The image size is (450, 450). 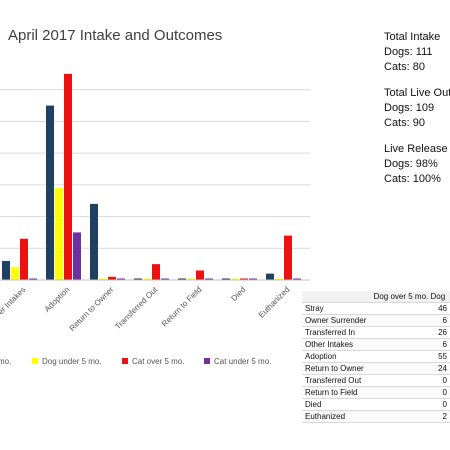 What do you see at coordinates (207, 361) in the screenshot?
I see `legend-swatch-cat-under` at bounding box center [207, 361].